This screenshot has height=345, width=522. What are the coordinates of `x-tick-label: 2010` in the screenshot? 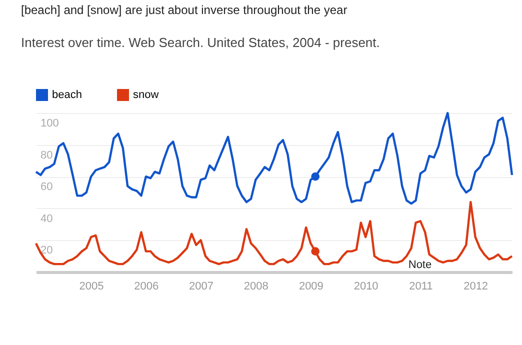 It's located at (366, 286).